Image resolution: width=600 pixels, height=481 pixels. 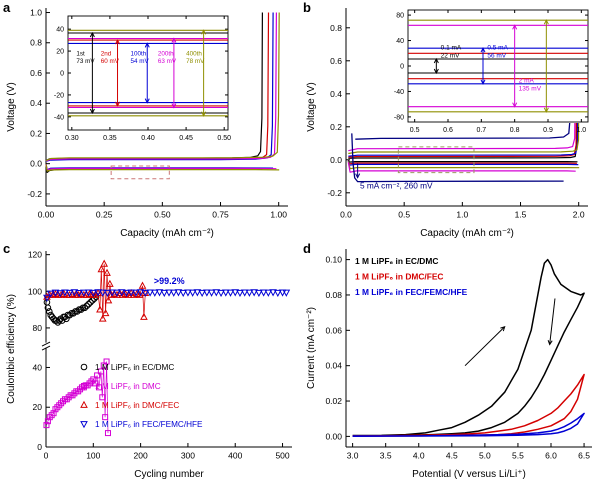 I want to click on svg-text: 4.5, so click(x=452, y=456).